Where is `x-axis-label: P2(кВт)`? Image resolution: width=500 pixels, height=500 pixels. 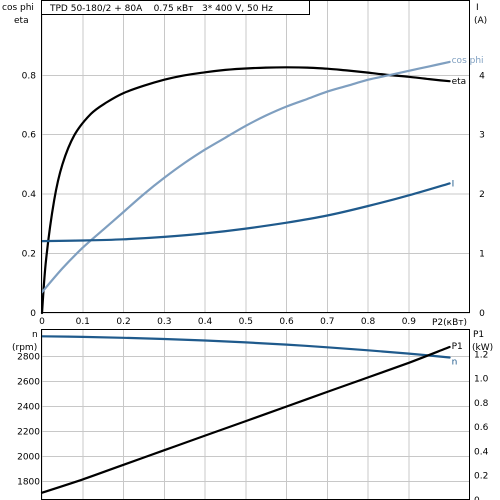
x-axis-label: P2(кВт) is located at coordinates (449, 323).